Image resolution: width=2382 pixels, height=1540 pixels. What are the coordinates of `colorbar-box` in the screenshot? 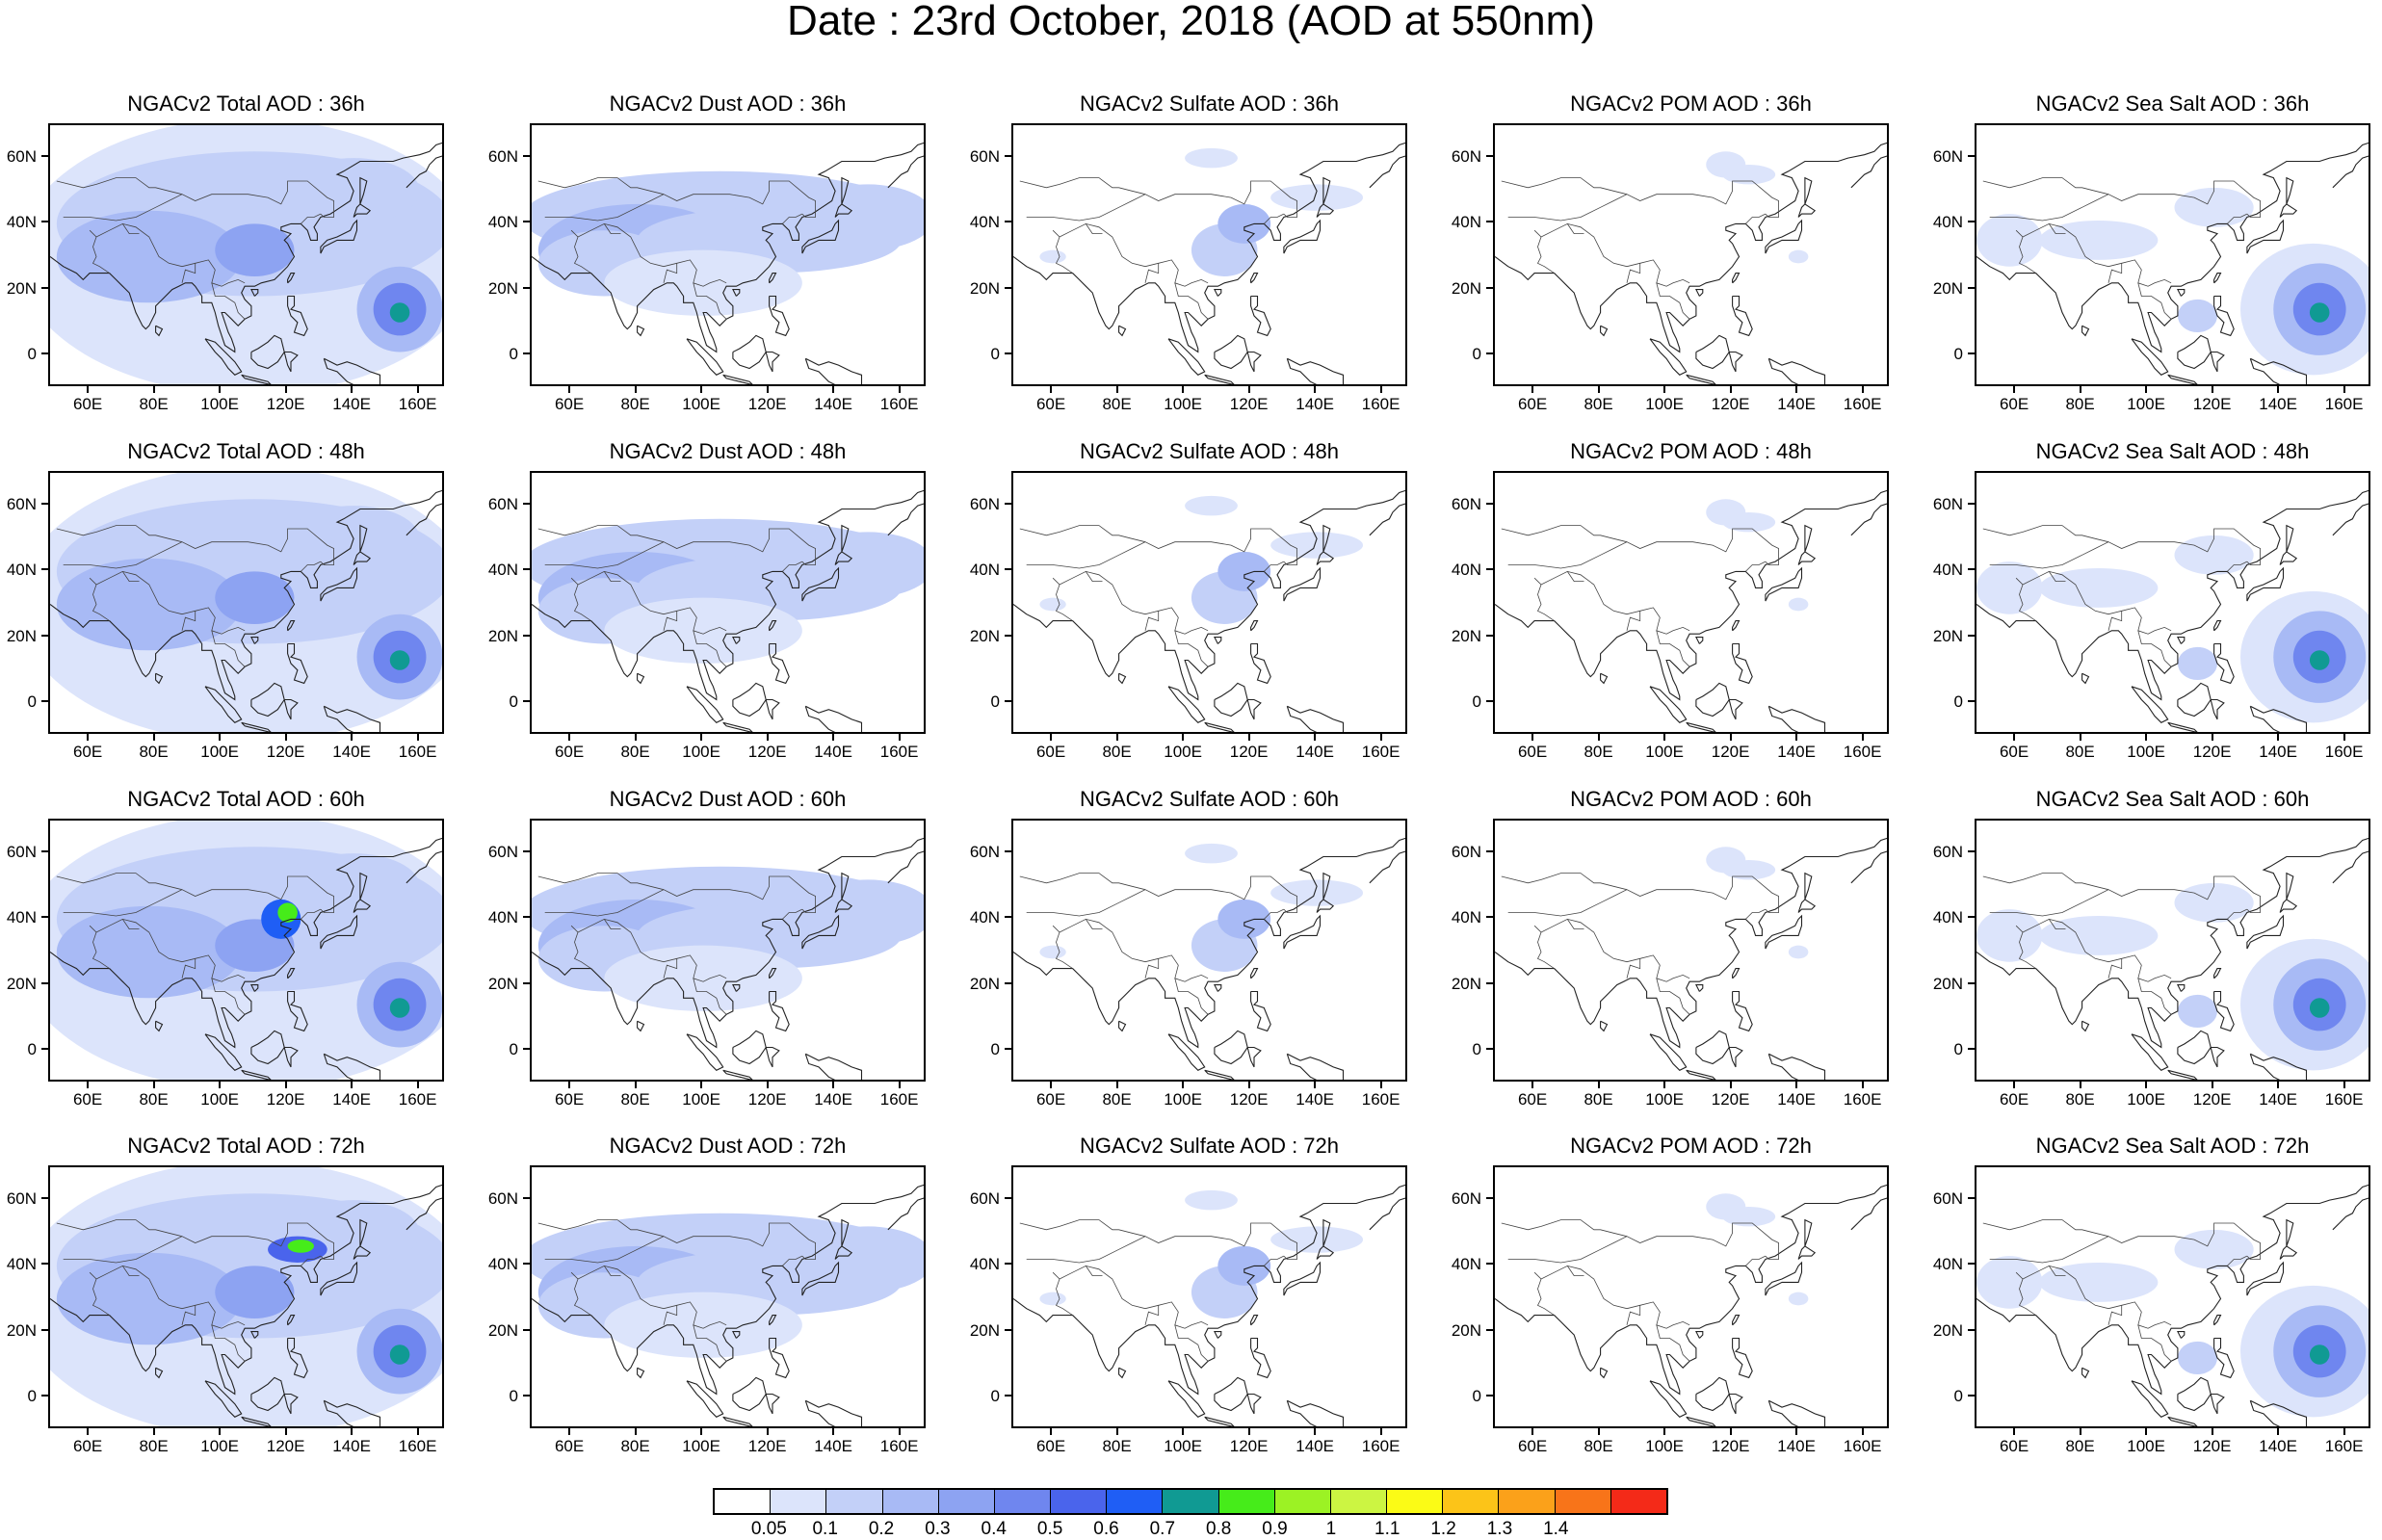 It's located at (1190, 1501).